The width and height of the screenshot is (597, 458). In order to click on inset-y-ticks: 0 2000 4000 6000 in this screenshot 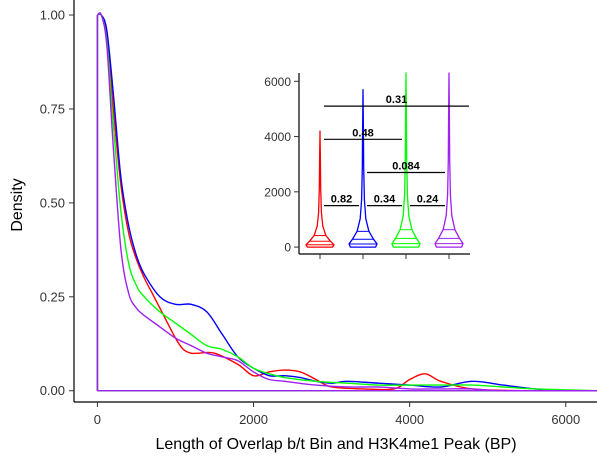, I will do `click(281, 165)`.